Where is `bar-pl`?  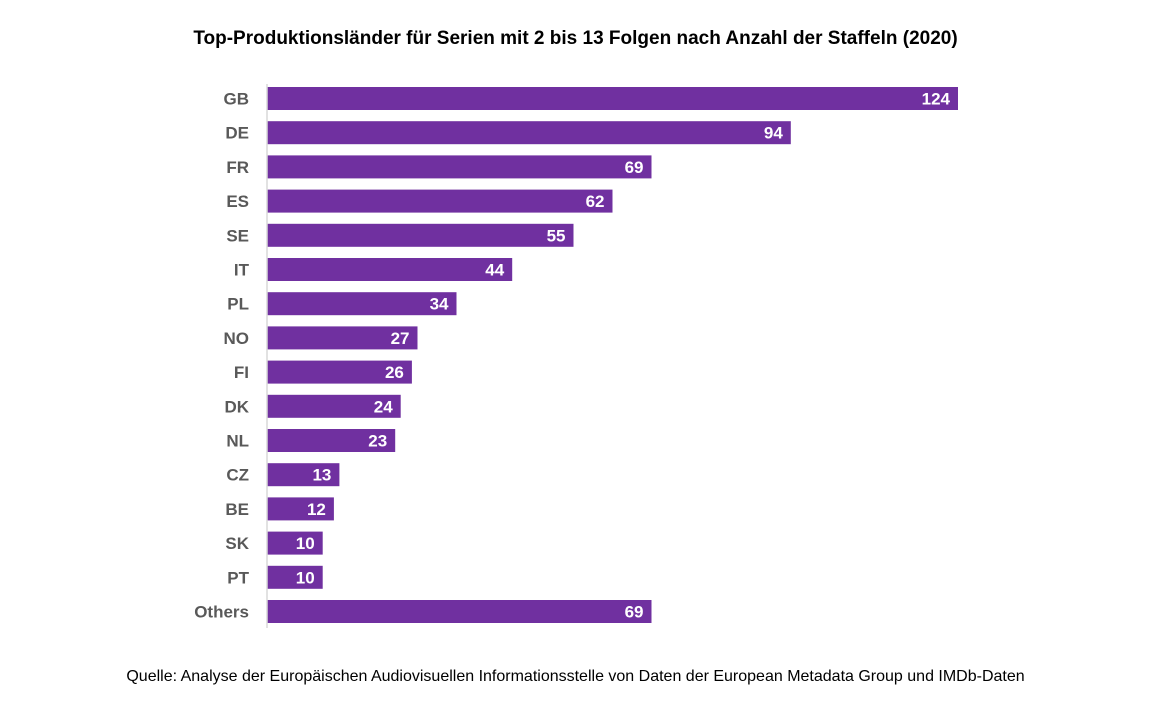
bar-pl is located at coordinates (362, 304).